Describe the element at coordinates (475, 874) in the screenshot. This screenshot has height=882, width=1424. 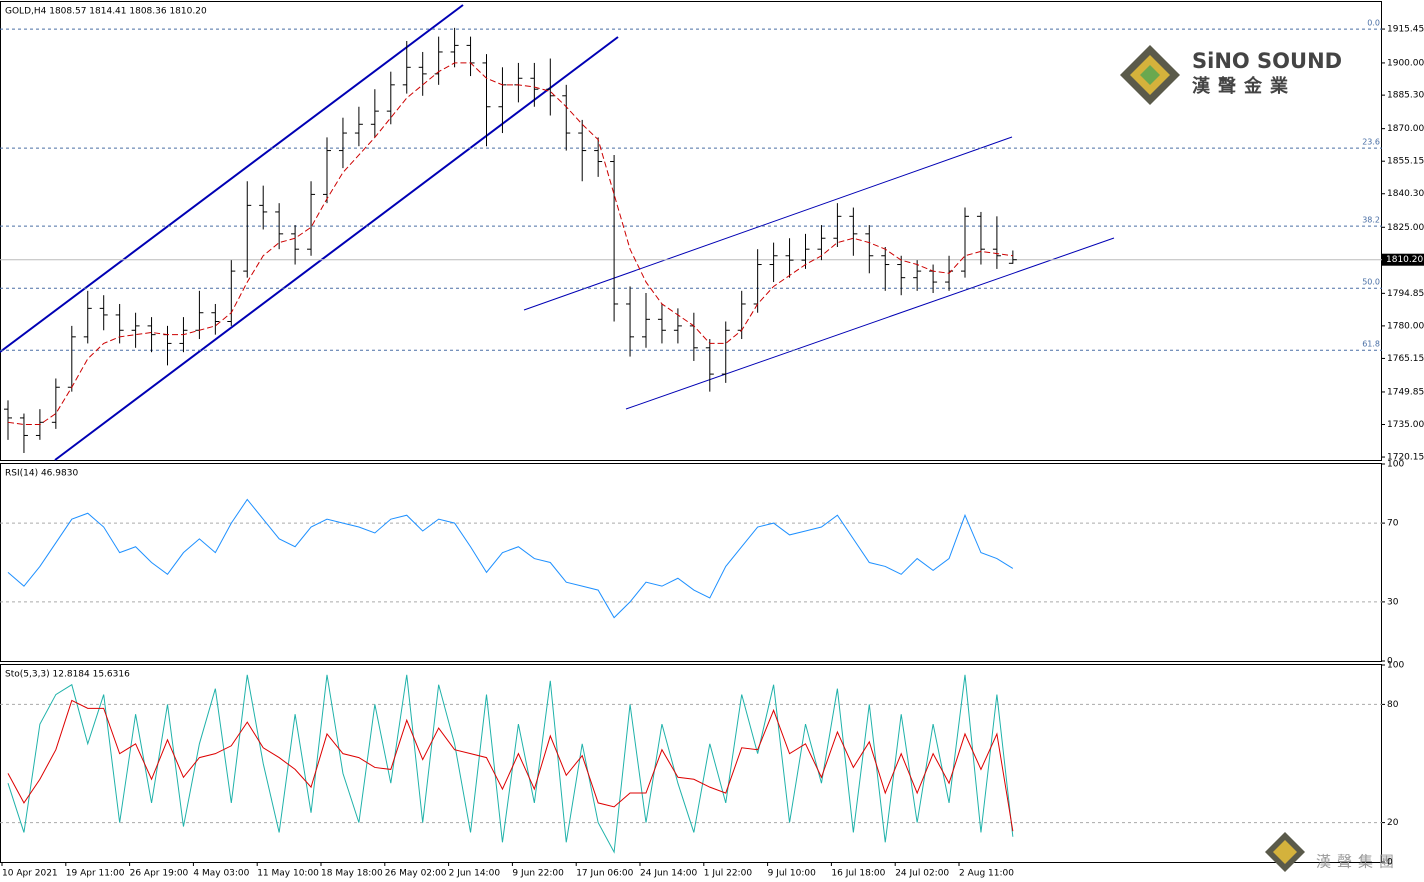
I see `x-tick-label: 2 Jun 14:00` at that location.